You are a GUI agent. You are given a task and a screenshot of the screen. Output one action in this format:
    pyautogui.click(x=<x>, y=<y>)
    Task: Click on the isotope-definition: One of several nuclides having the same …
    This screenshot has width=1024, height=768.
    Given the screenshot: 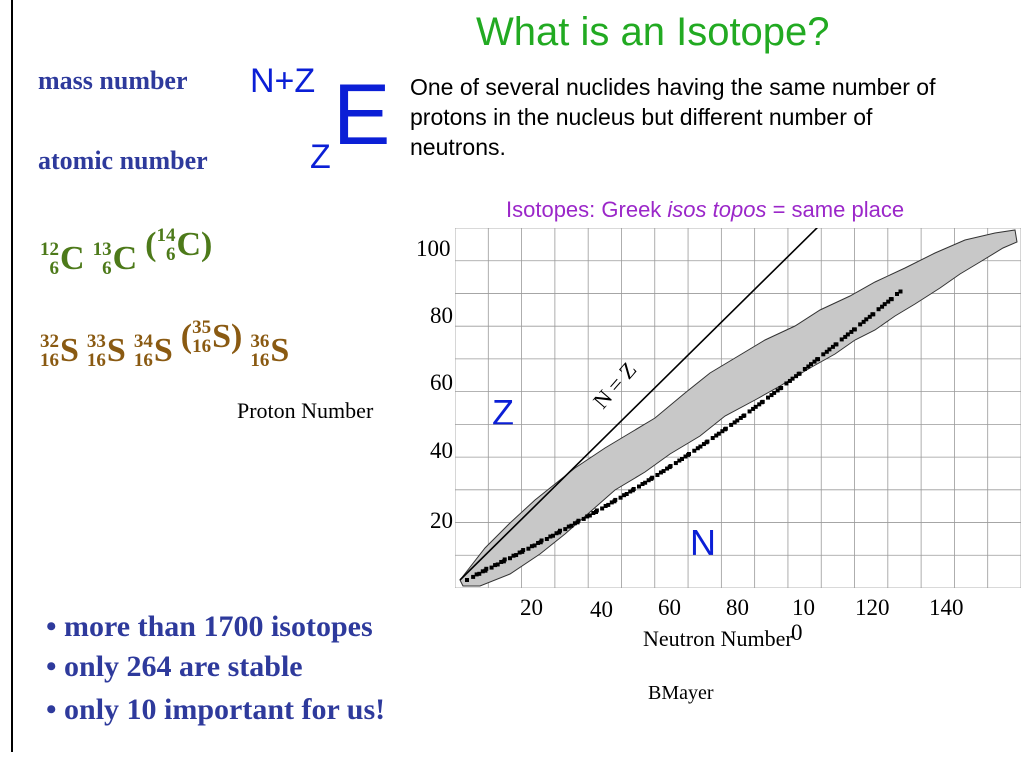 What is the action you would take?
    pyautogui.click(x=673, y=117)
    